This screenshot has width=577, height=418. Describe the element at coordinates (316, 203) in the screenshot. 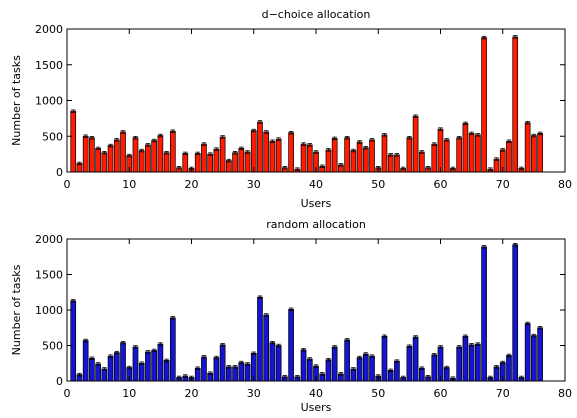

I see `x-axis-label: Users` at that location.